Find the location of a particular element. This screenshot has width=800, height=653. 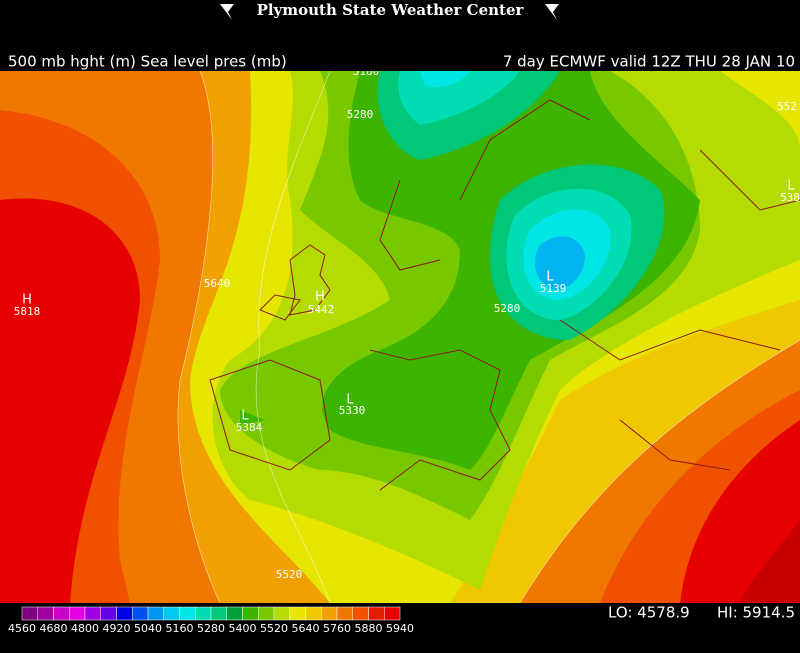

contour-label: 5139 is located at coordinates (553, 288).